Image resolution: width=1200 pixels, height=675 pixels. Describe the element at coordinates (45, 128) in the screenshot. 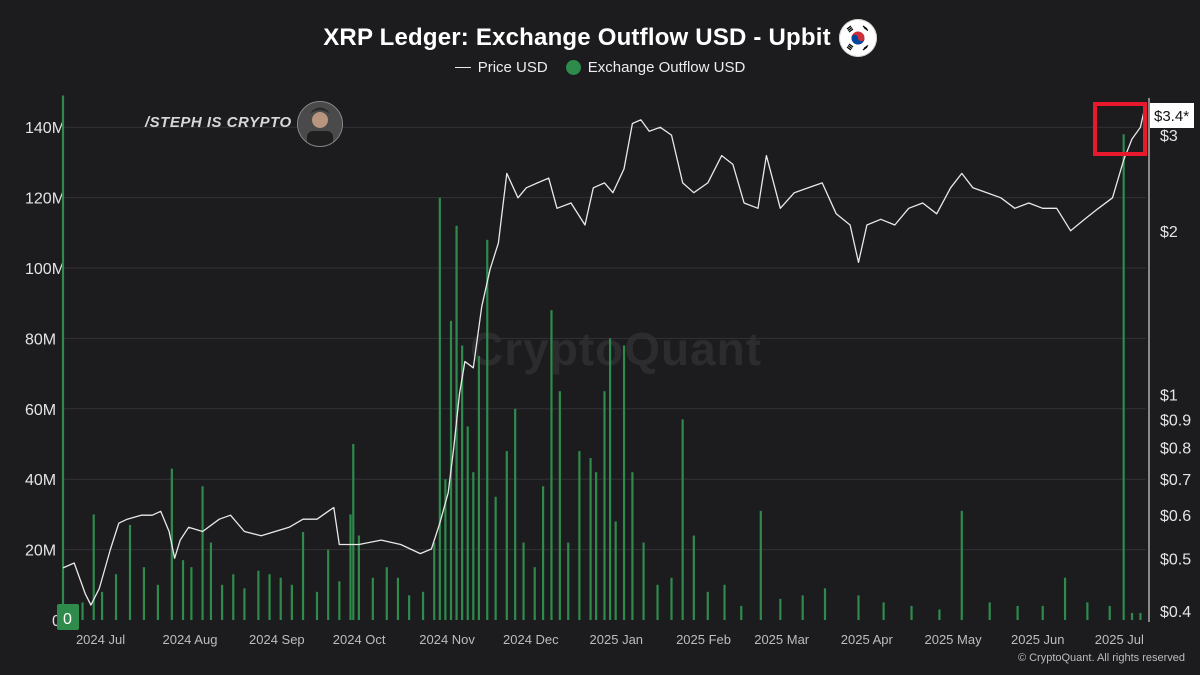

I see `y-tick-label: 140M` at that location.